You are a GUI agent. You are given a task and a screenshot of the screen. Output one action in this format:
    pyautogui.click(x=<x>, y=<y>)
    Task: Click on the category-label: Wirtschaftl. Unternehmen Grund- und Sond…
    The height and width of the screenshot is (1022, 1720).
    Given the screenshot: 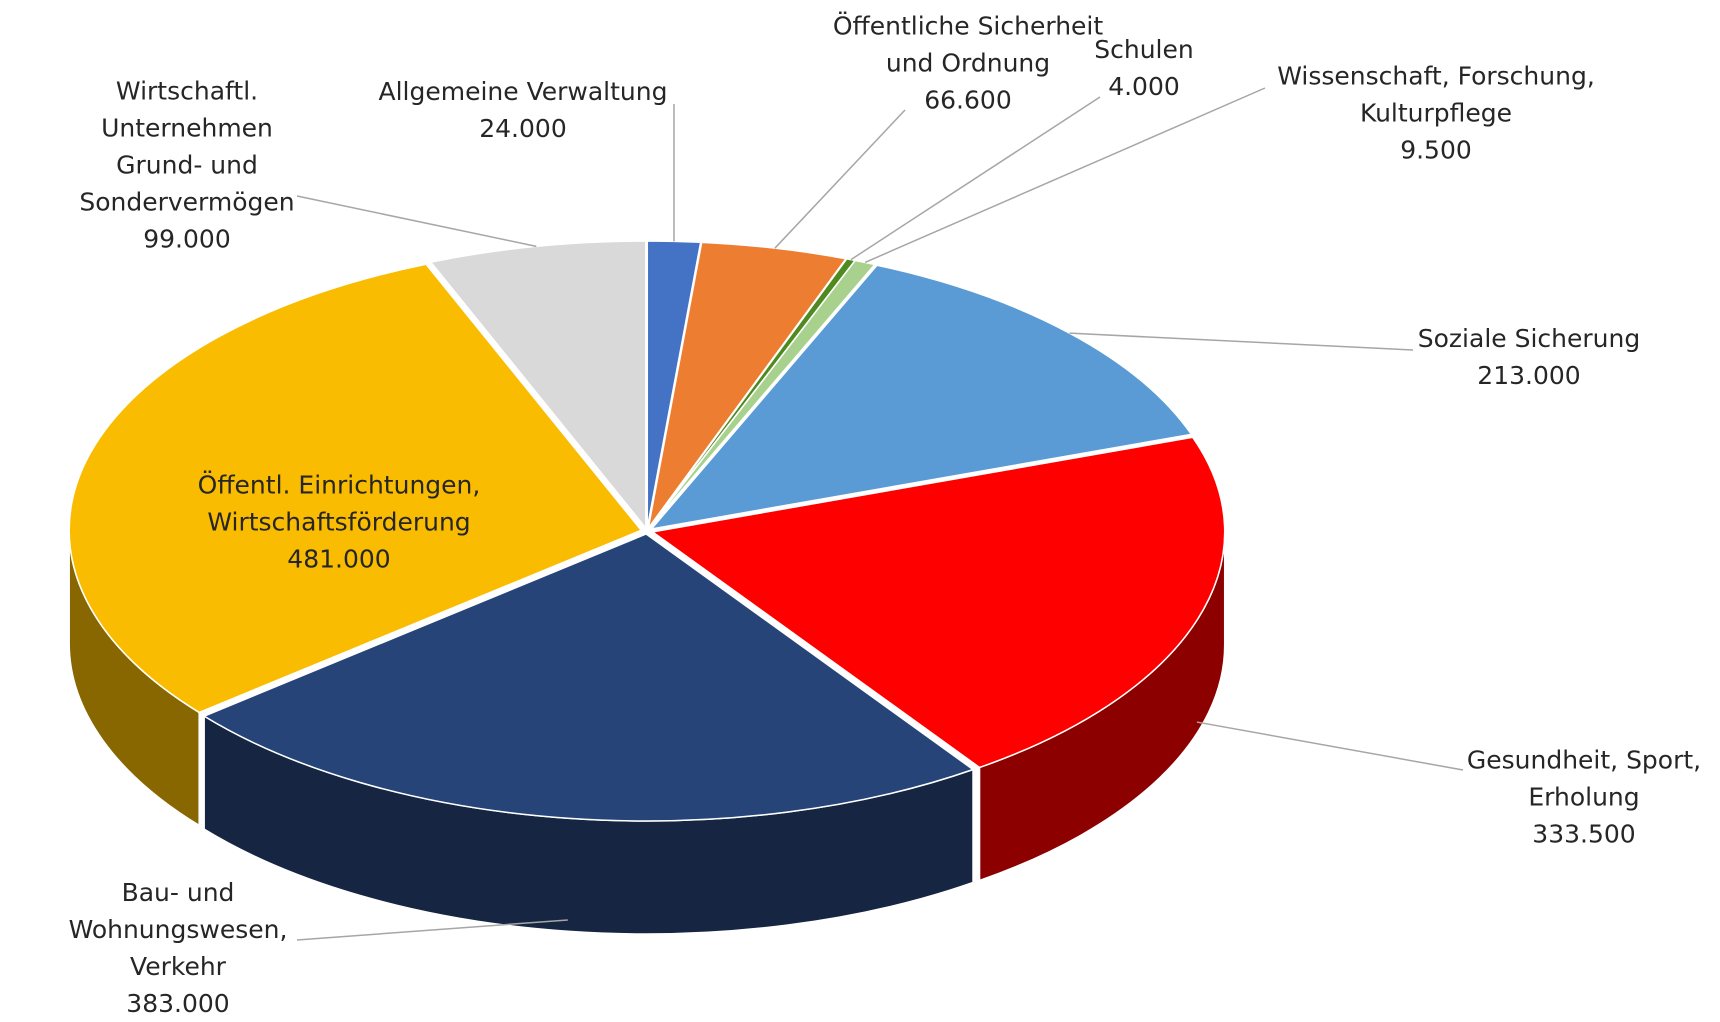 What is the action you would take?
    pyautogui.click(x=187, y=147)
    